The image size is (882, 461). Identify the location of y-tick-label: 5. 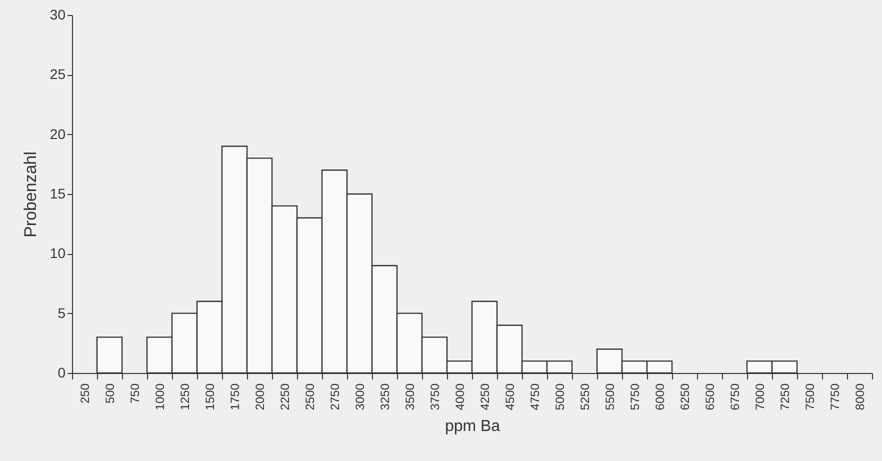
(62, 312).